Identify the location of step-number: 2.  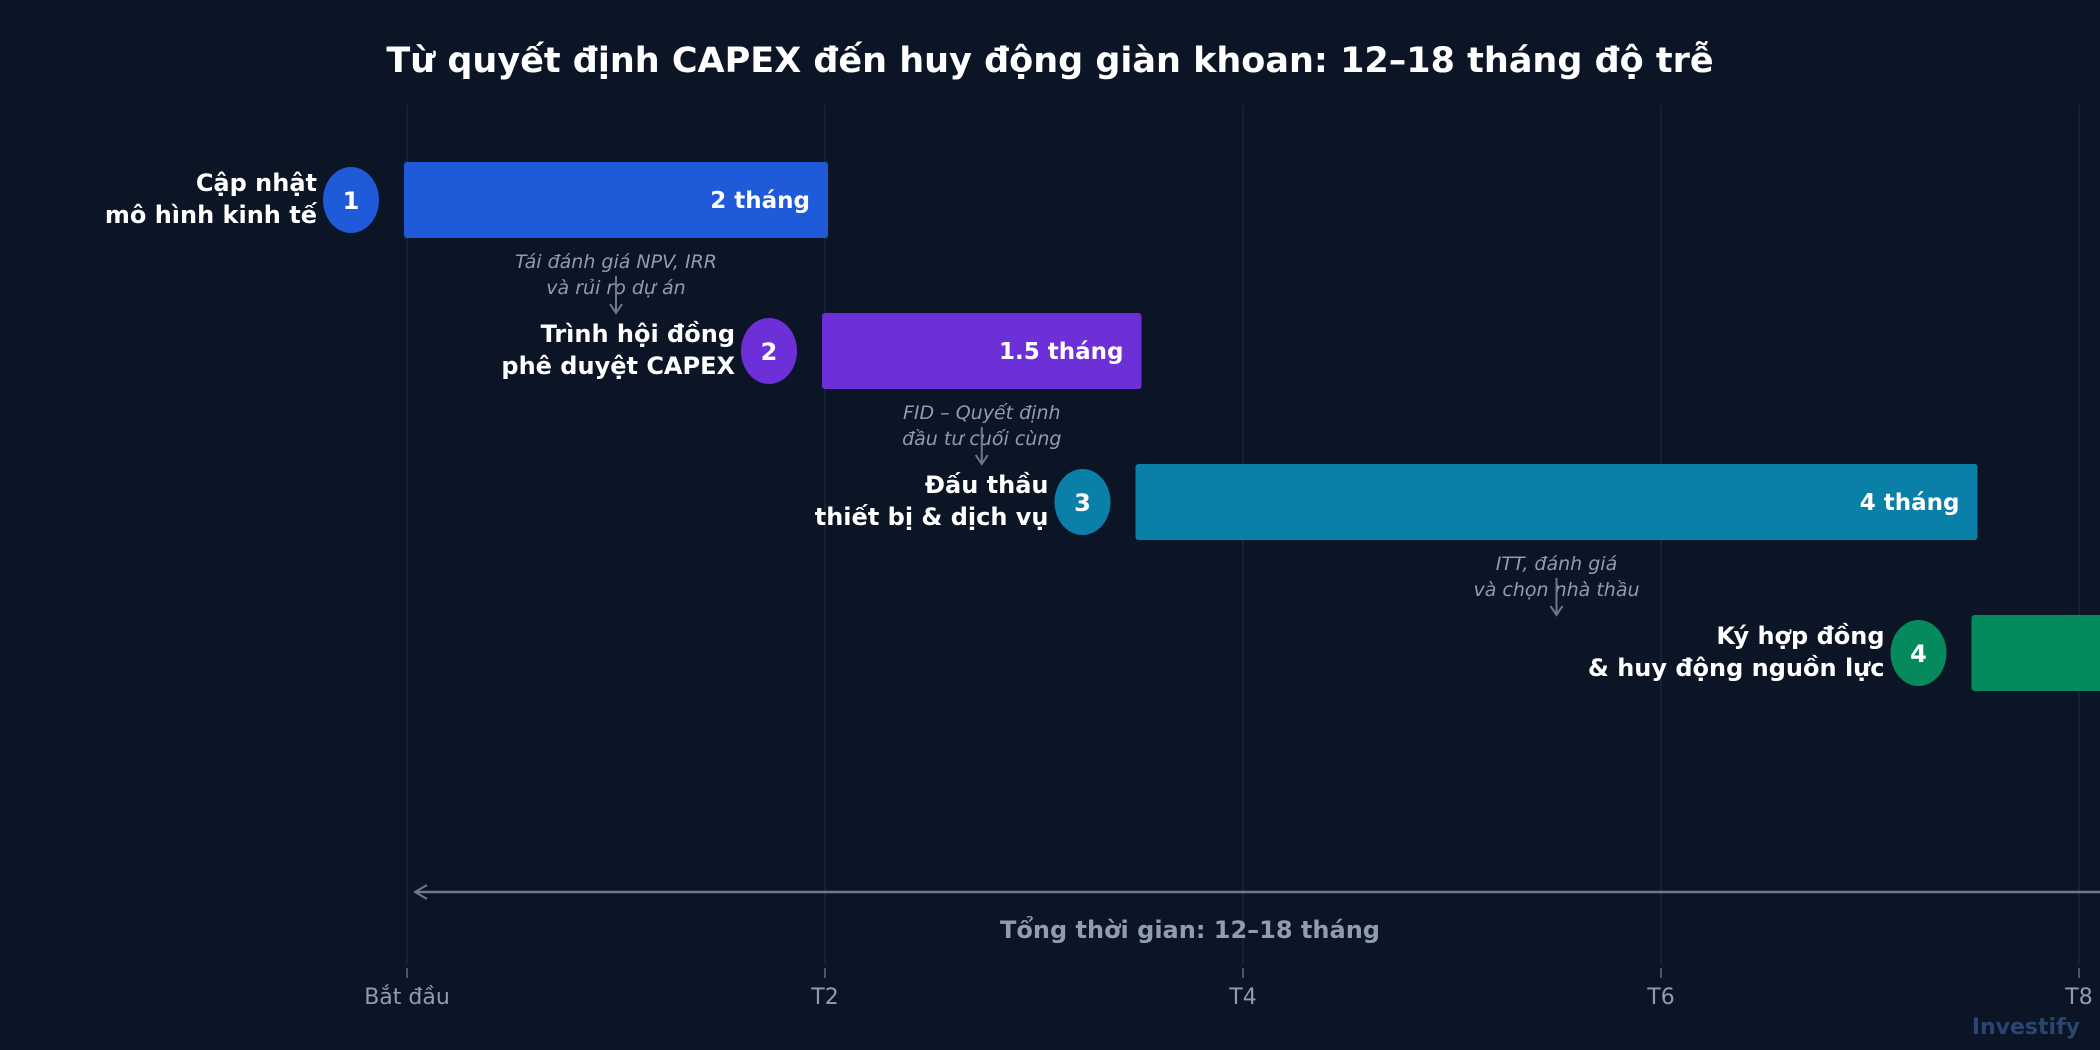
(769, 352).